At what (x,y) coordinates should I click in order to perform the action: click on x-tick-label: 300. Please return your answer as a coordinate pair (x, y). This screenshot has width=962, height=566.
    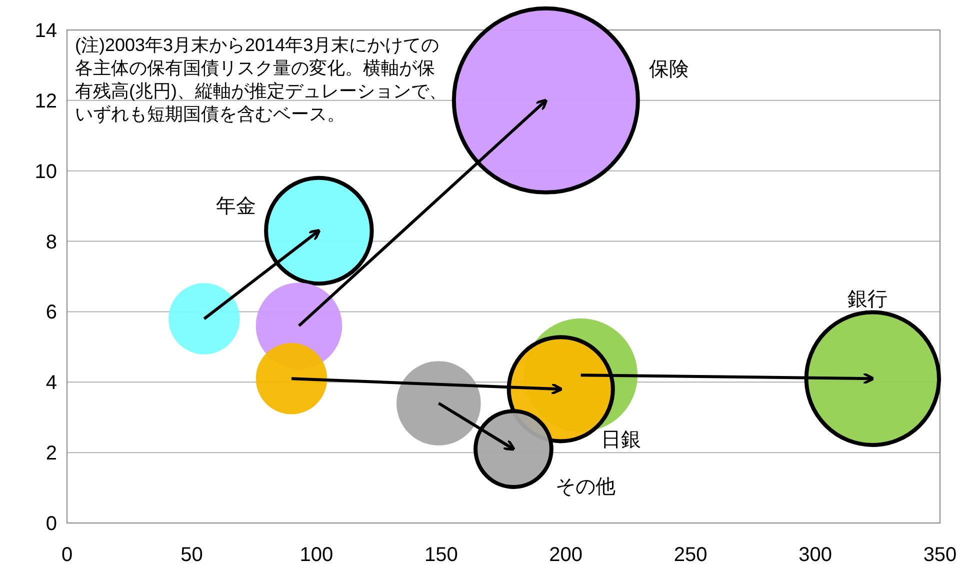
    Looking at the image, I should click on (815, 555).